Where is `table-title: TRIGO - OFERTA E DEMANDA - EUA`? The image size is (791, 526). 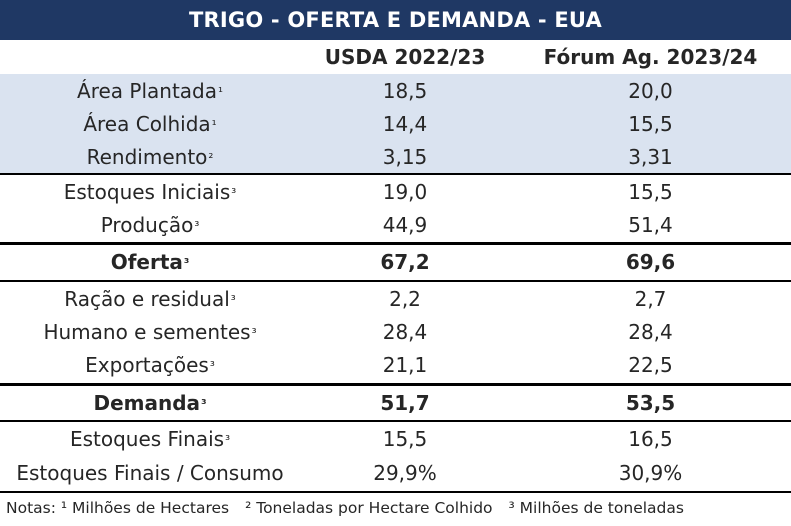 table-title: TRIGO - OFERTA E DEMANDA - EUA is located at coordinates (395, 20).